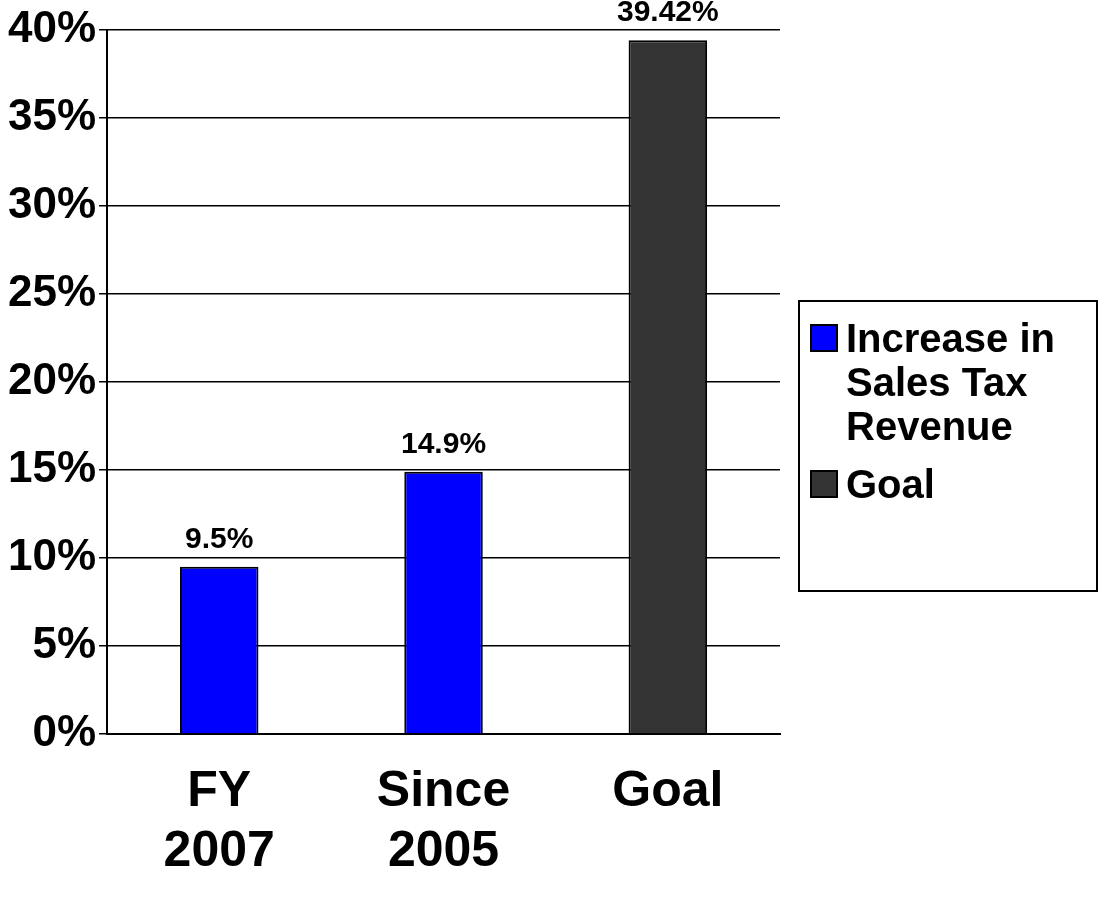 The image size is (1105, 912). Describe the element at coordinates (890, 484) in the screenshot. I see `legend-label: Goal` at that location.